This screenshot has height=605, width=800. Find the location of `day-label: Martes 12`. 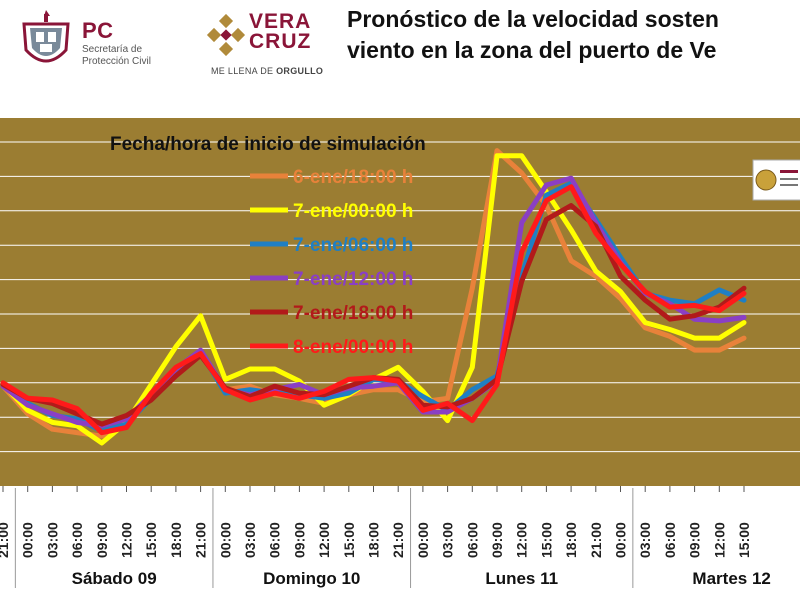

day-label: Martes 12 is located at coordinates (731, 578).